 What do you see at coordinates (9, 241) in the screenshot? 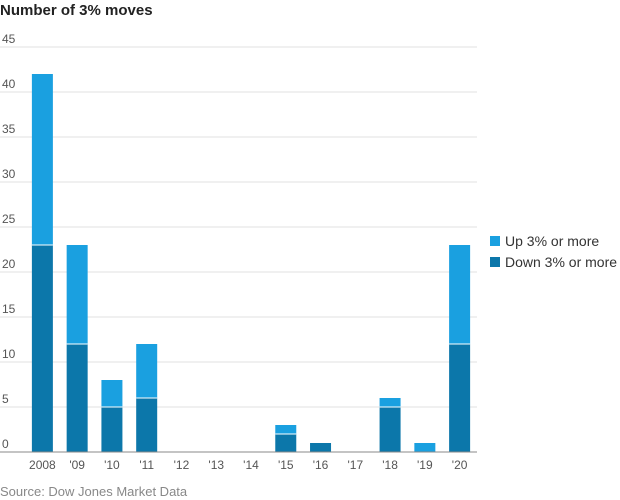
I see `y-axis-tick-labels: 0 5 10 15 20 25 30 35 40 45` at bounding box center [9, 241].